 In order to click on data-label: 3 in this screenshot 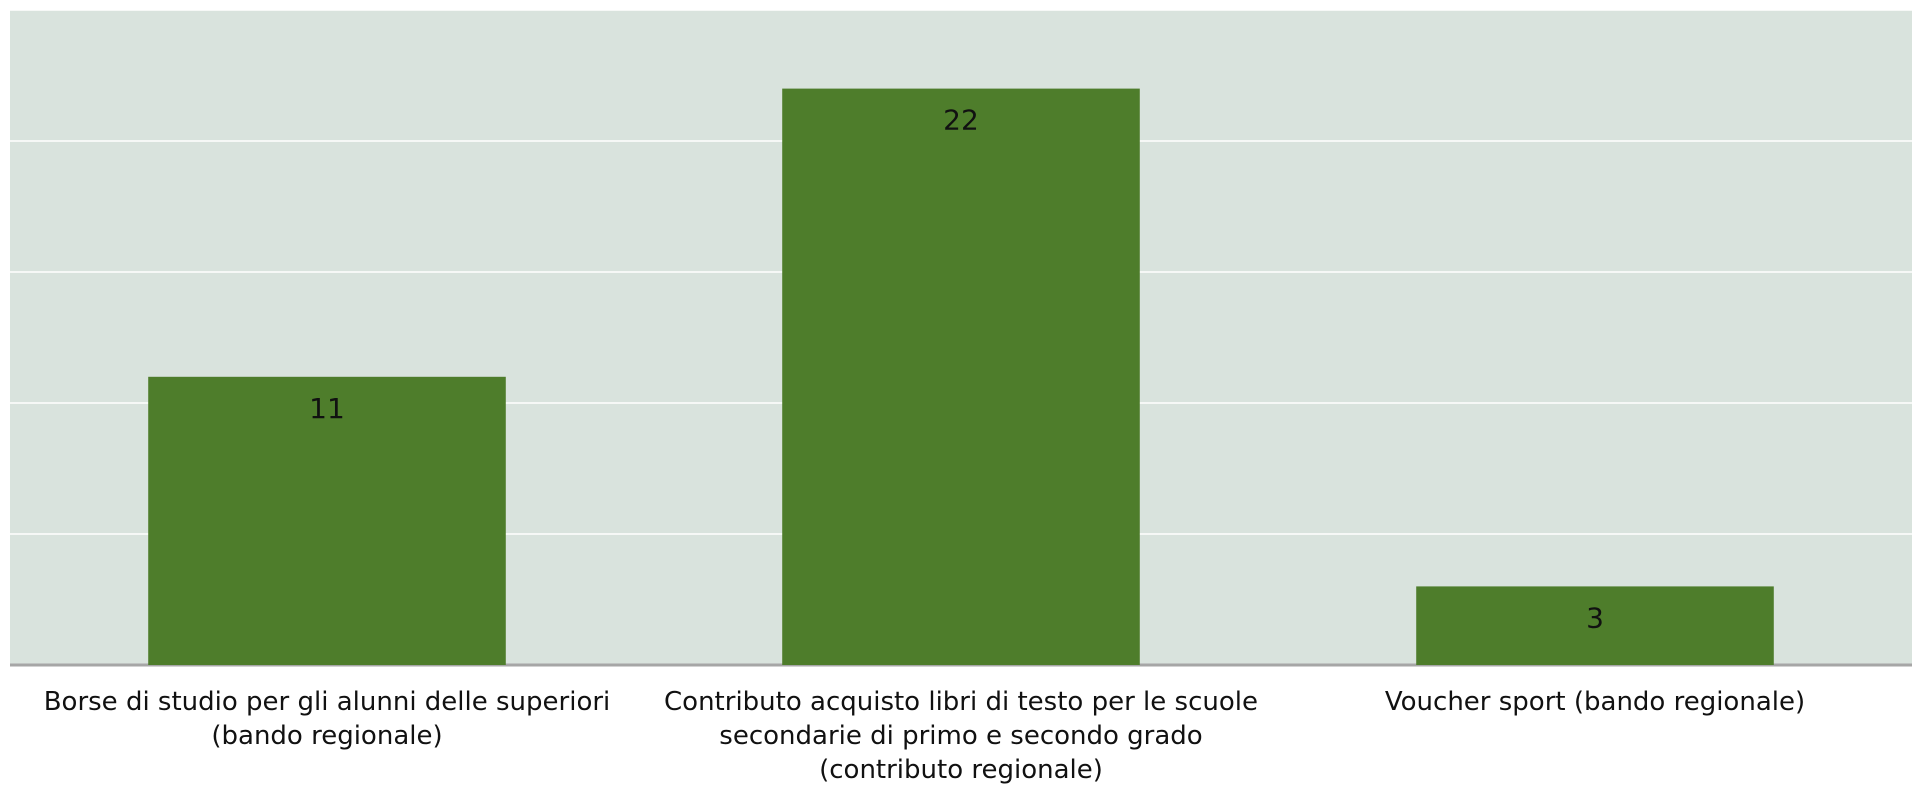, I will do `click(1595, 617)`.